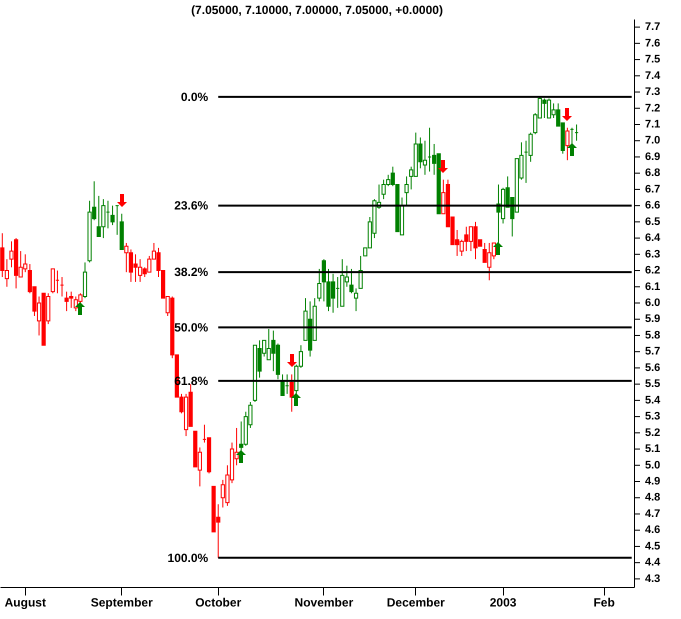 The height and width of the screenshot is (619, 681). I want to click on y-tick-label: 5.8, so click(652, 335).